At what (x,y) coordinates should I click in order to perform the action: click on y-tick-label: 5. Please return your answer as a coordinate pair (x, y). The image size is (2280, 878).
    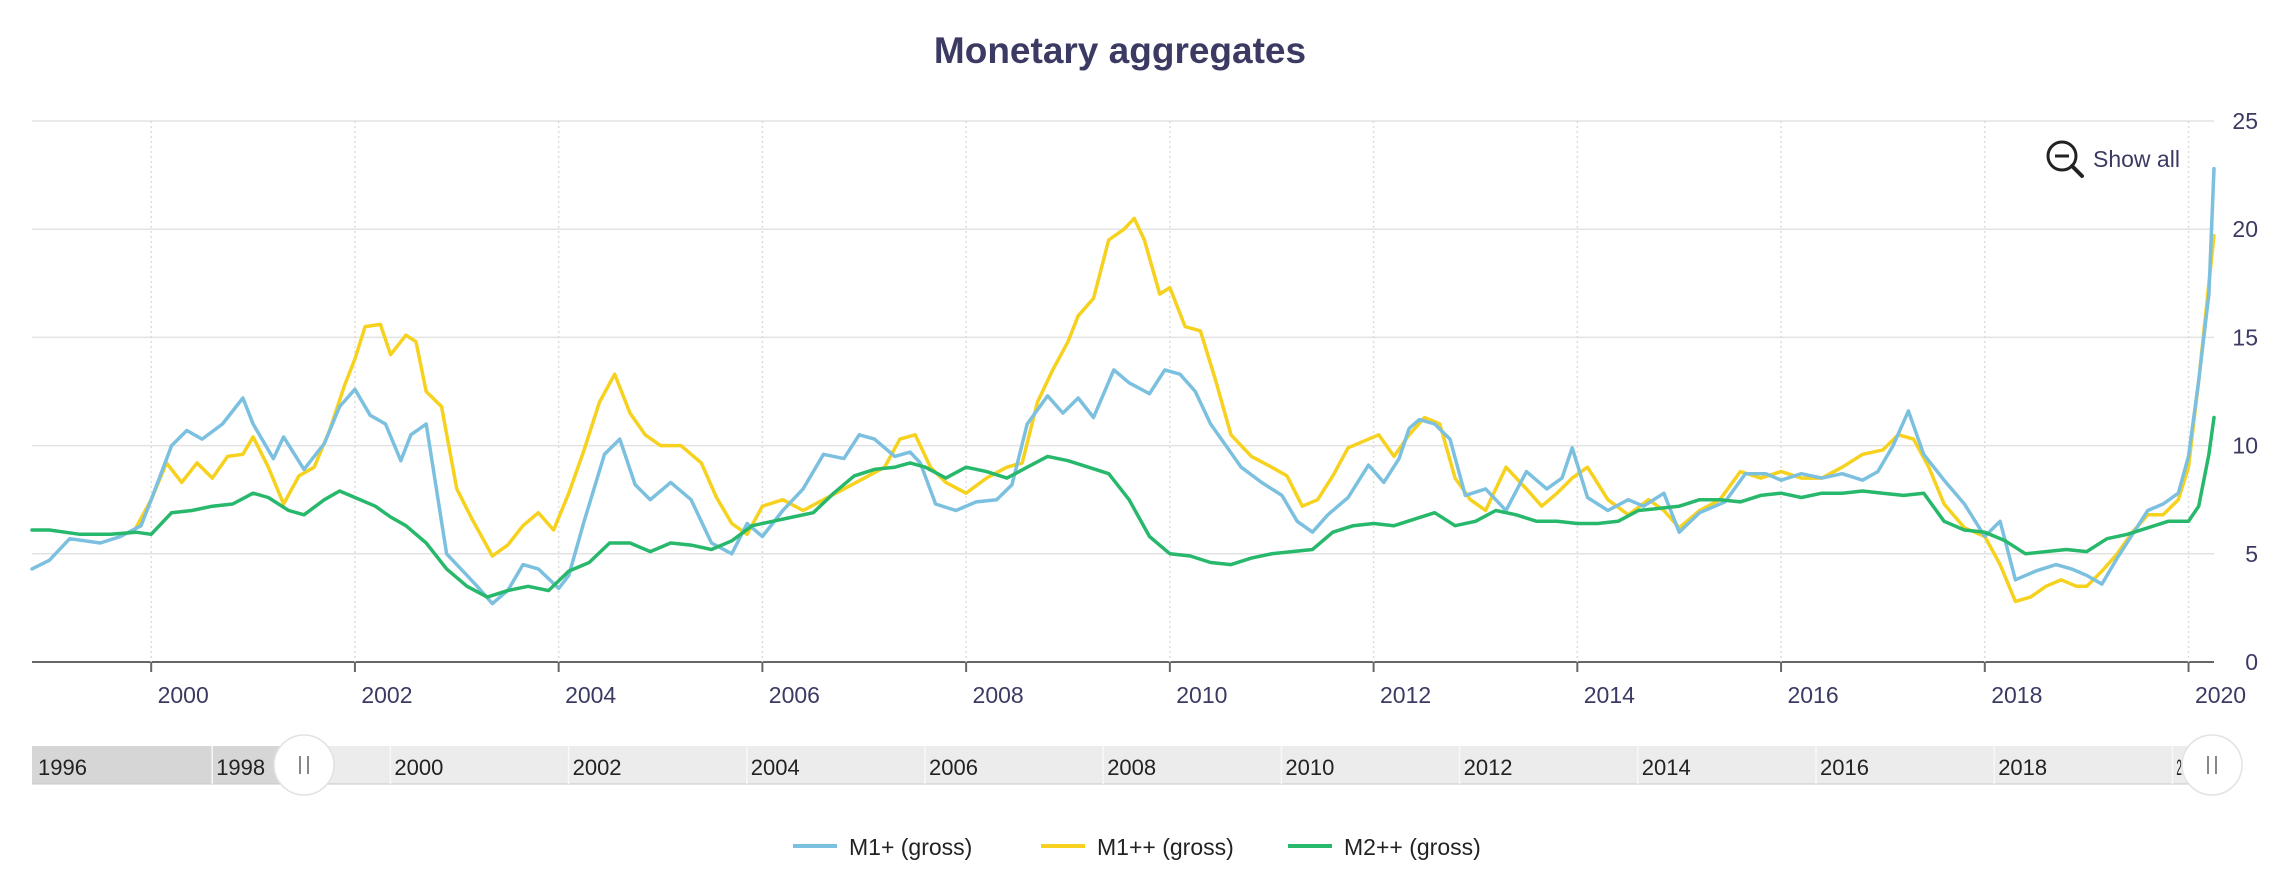
    Looking at the image, I should click on (2251, 554).